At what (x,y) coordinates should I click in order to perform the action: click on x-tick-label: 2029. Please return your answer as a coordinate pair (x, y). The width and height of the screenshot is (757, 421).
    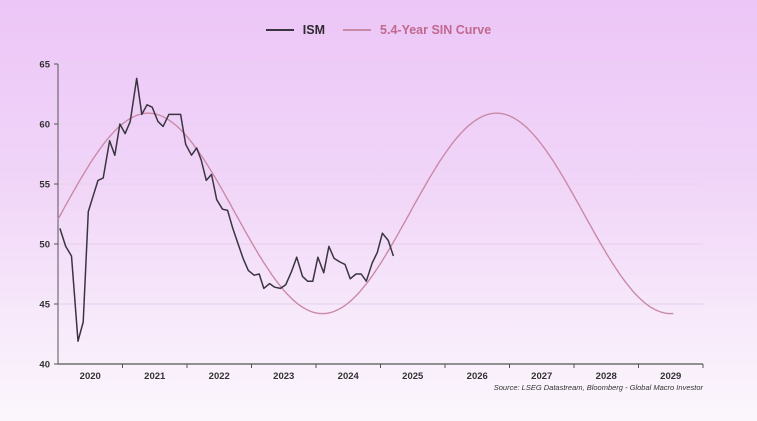
    Looking at the image, I should click on (670, 376).